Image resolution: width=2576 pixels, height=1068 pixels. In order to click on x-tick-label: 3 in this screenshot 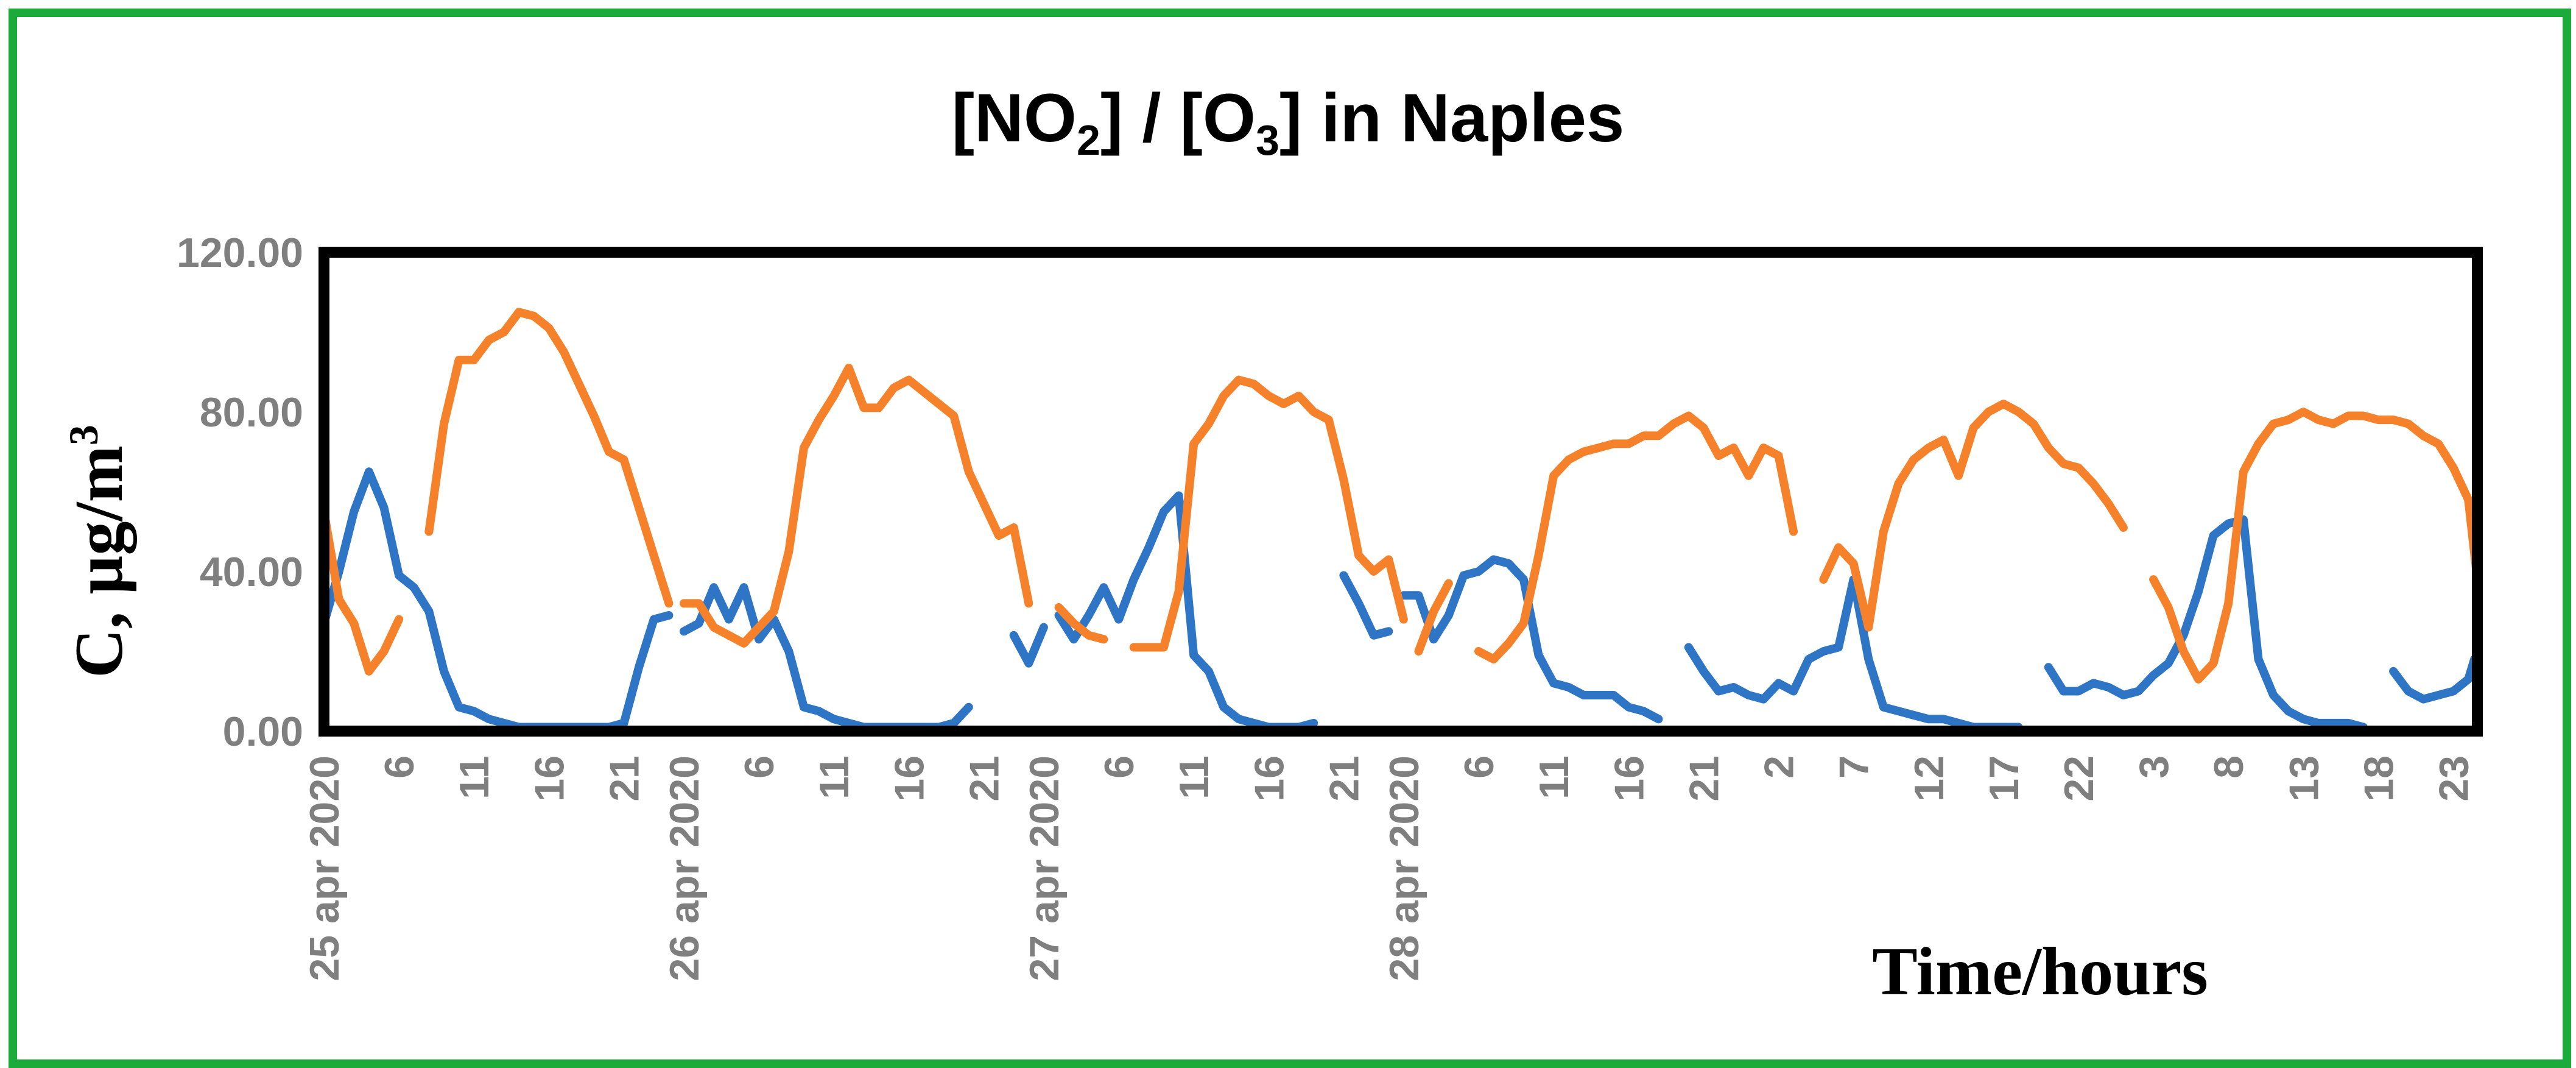, I will do `click(2154, 767)`.